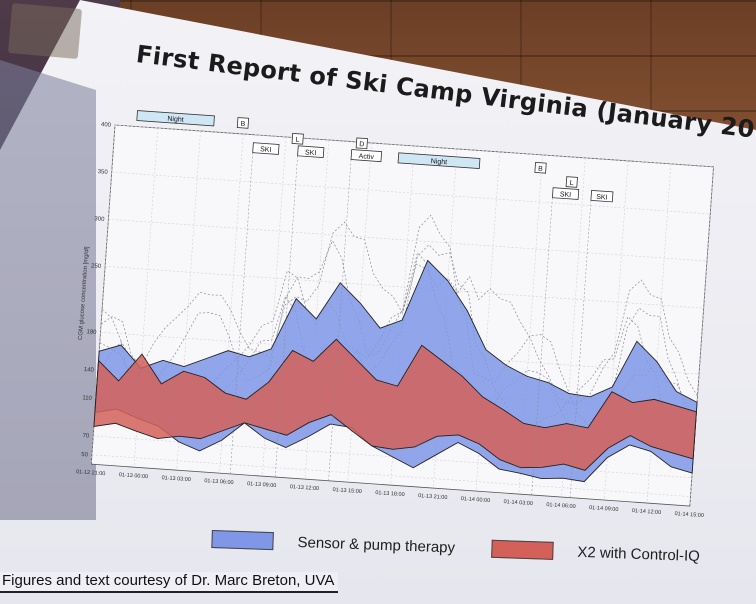  I want to click on slide-side-panel, so click(48, 290).